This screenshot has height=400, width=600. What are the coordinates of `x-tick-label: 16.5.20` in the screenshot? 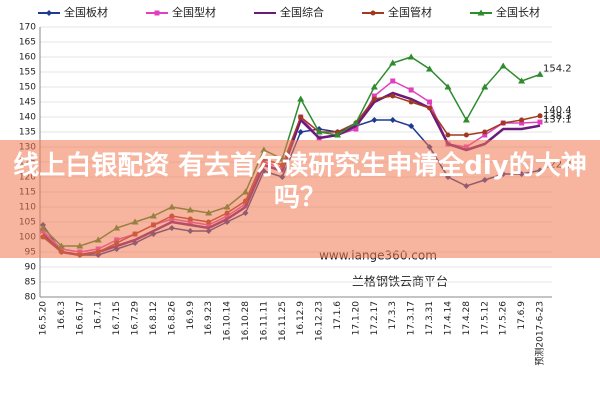 It's located at (44, 318).